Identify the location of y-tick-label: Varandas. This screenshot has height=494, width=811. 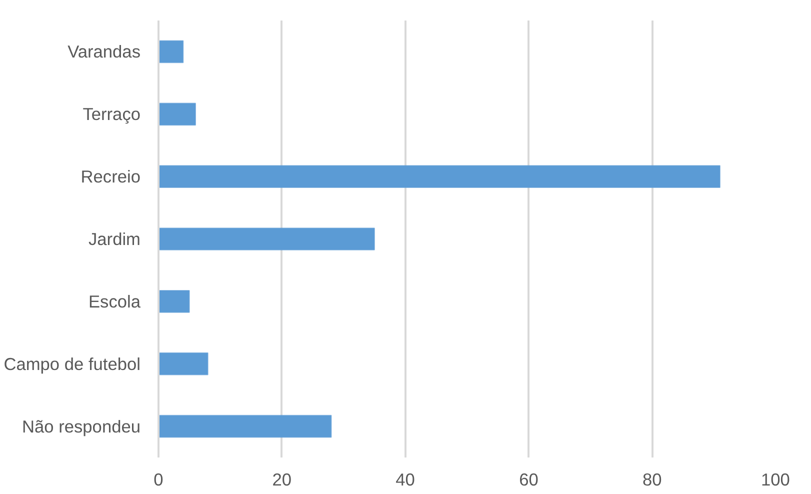
(104, 52).